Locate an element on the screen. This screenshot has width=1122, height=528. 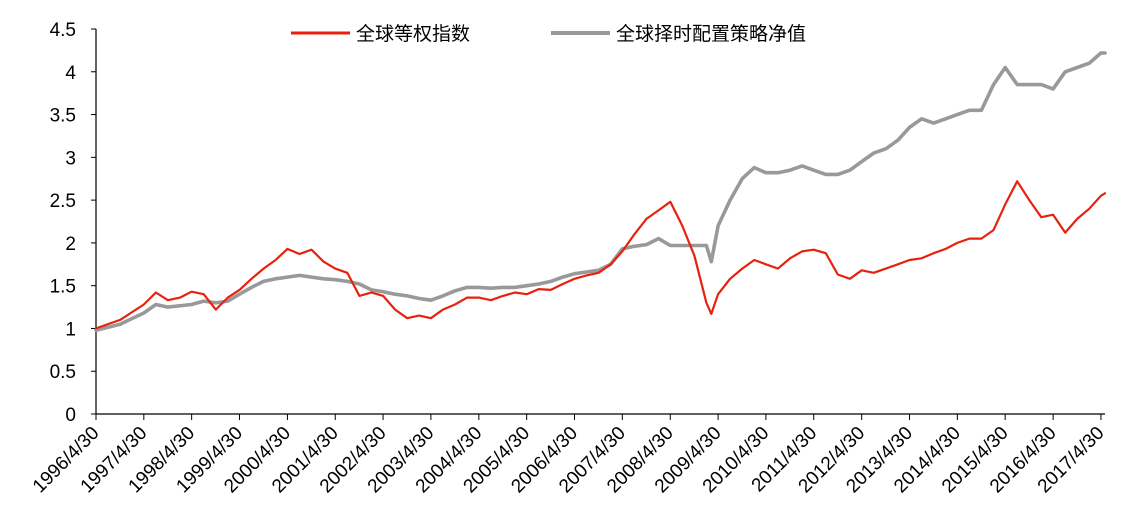
y-axis: 0 0.5 1 1.5 2 2.5 3 3.5 4 4.5 is located at coordinates (73, 223).